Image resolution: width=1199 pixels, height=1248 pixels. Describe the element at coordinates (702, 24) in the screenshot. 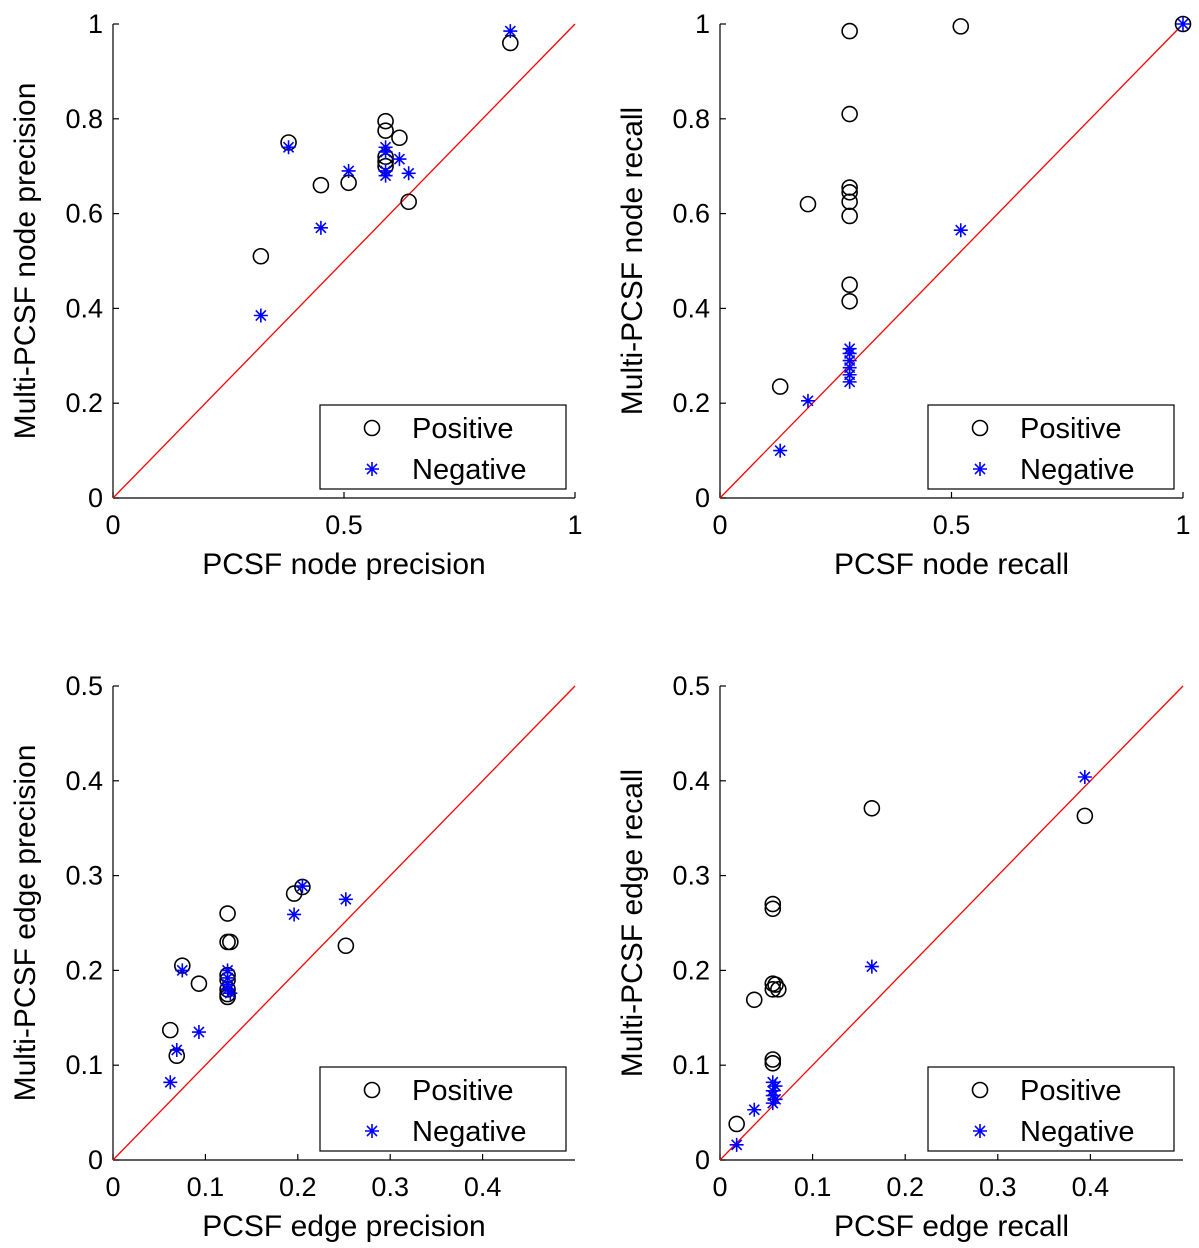

I see `y-tick-label: 1` at that location.